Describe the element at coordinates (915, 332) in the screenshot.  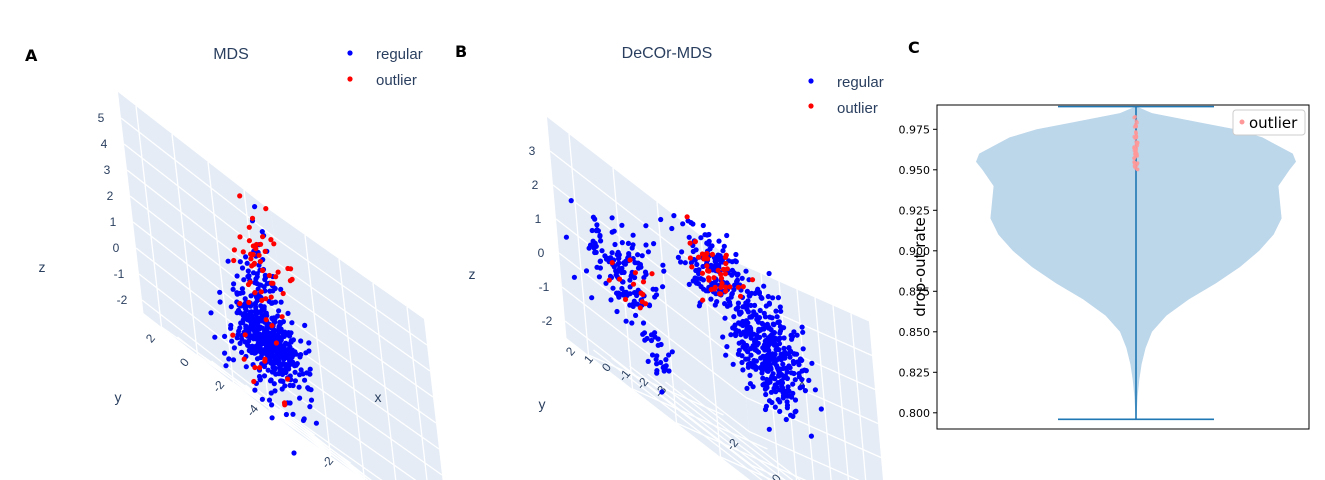
I see `y-tick-label: 0.850` at that location.